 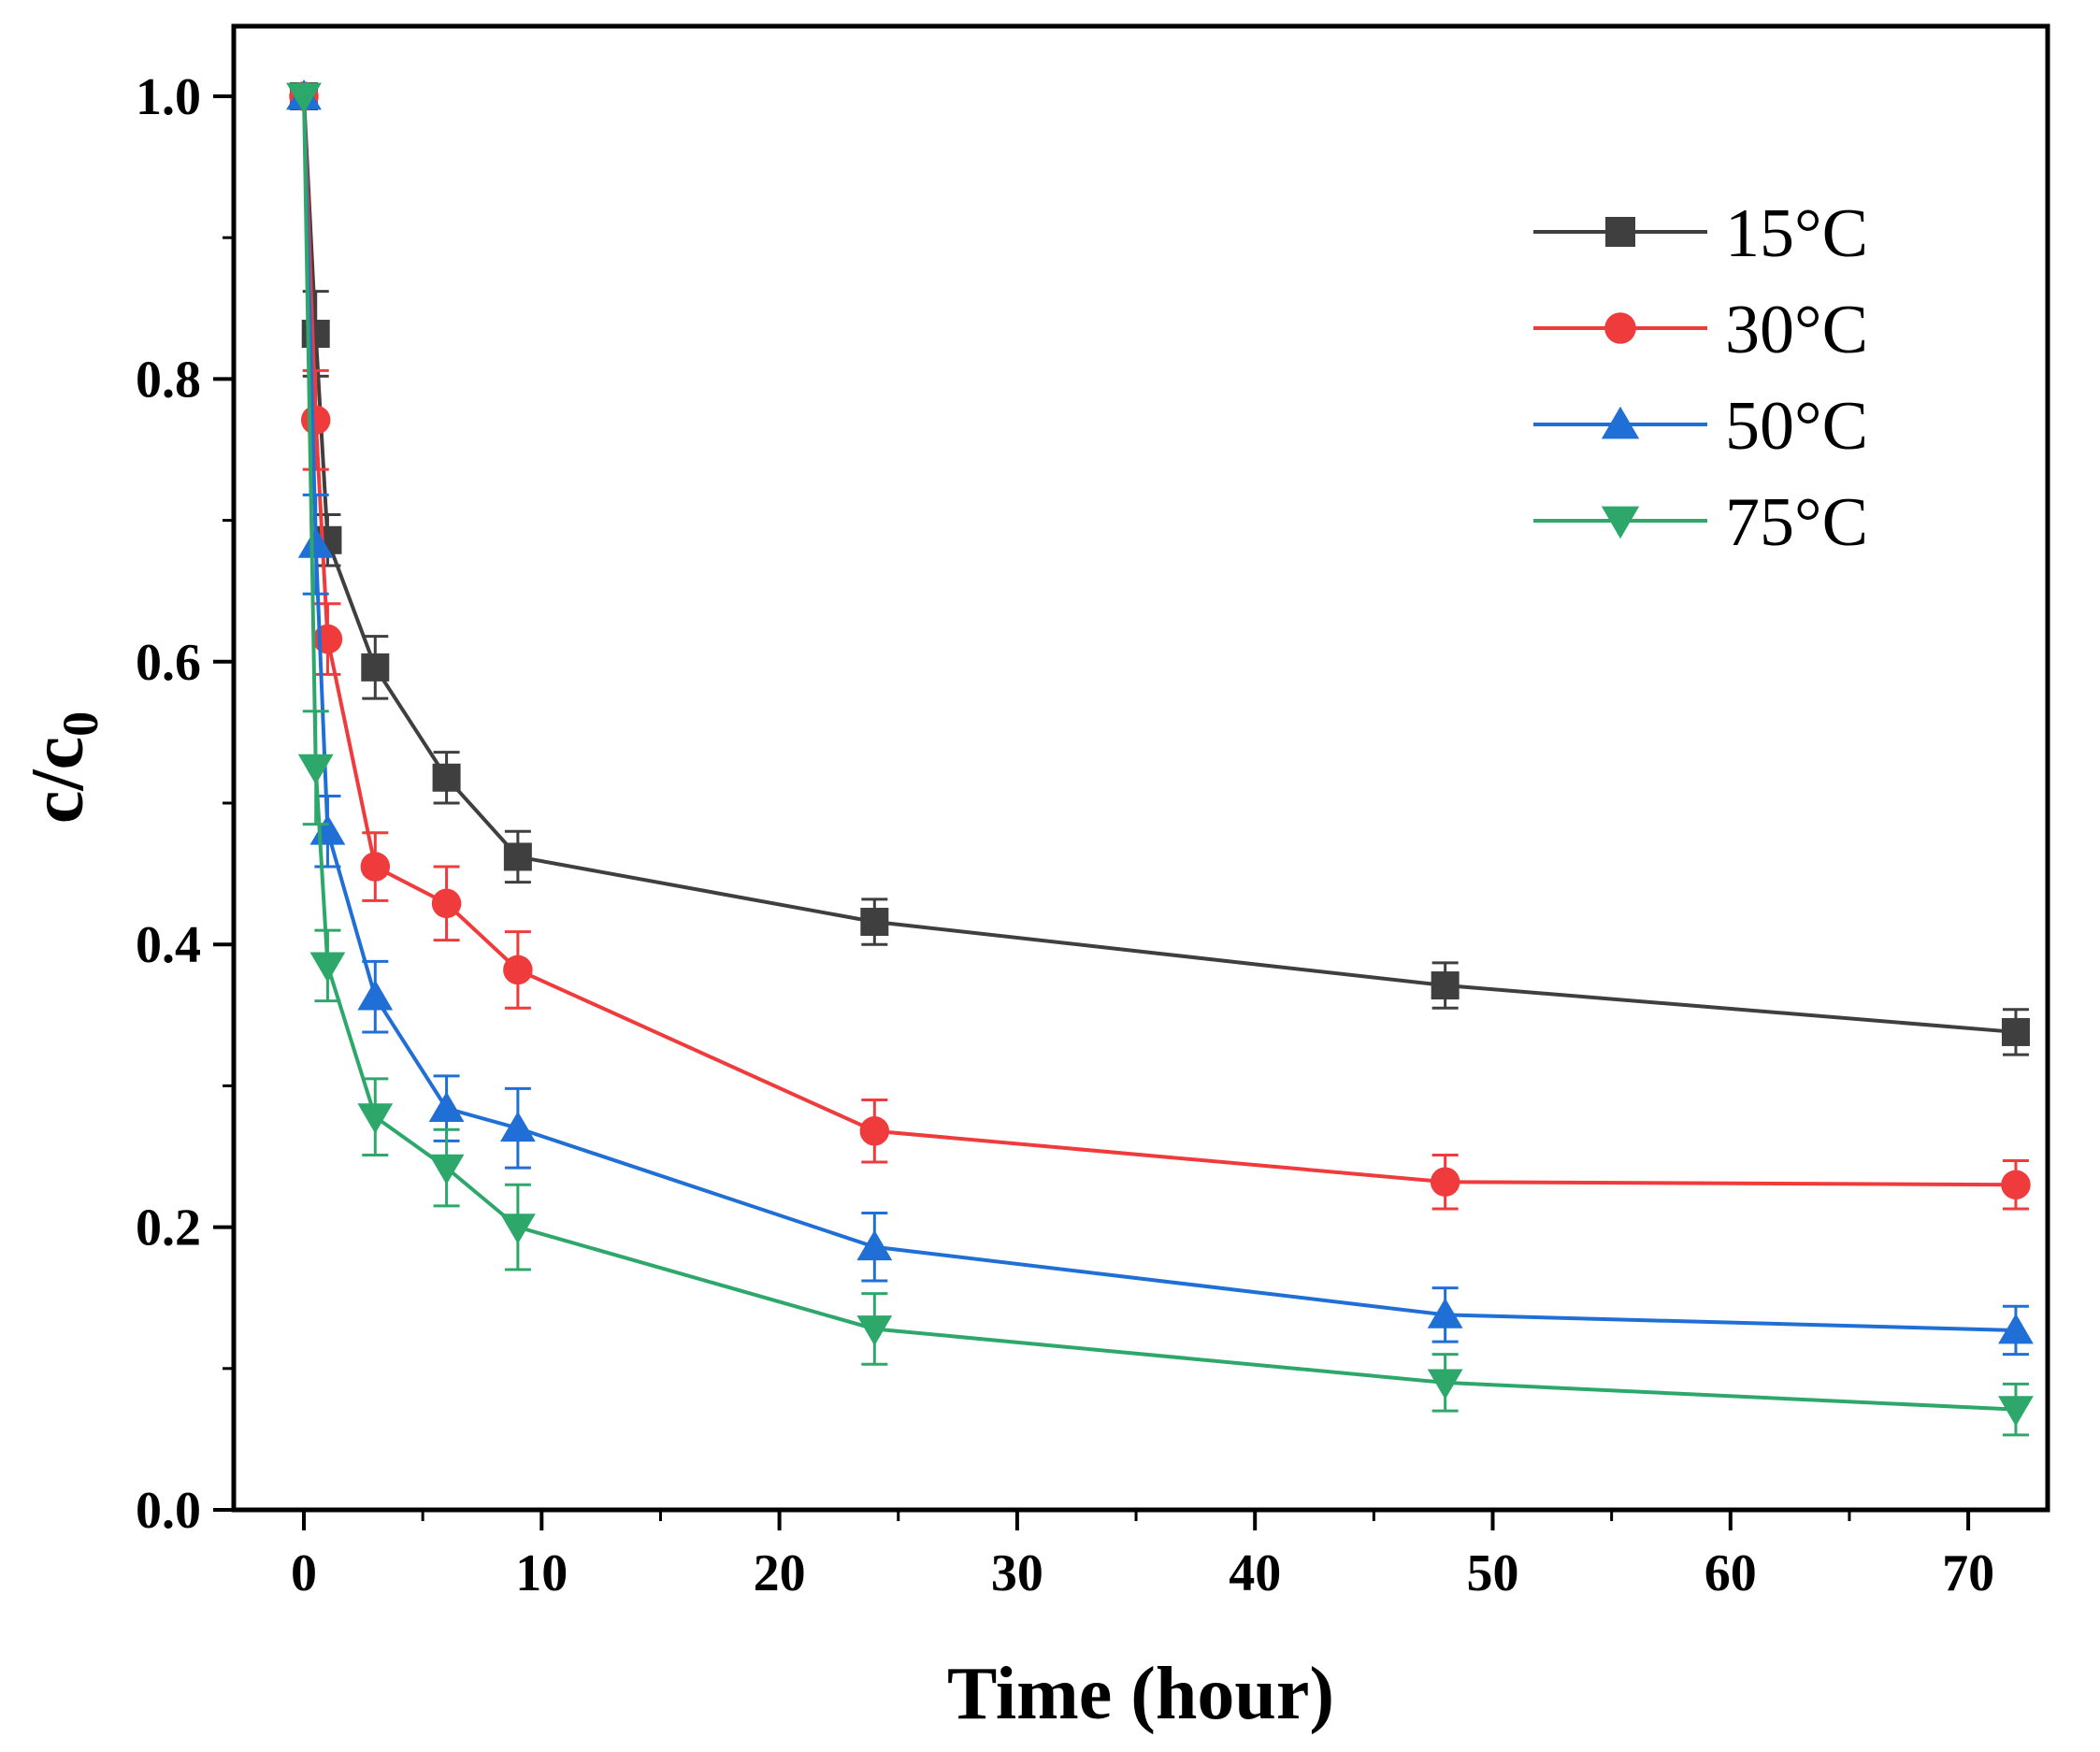 I want to click on x-tick-label: 10, so click(x=541, y=1573).